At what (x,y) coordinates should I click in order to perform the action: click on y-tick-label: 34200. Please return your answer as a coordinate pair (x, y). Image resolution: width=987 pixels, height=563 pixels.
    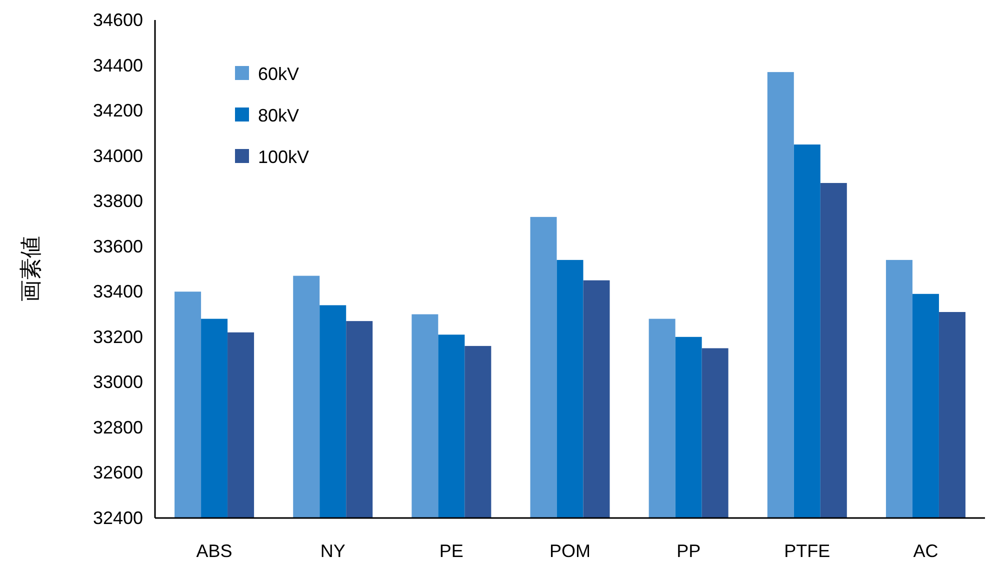
    Looking at the image, I should click on (117, 110).